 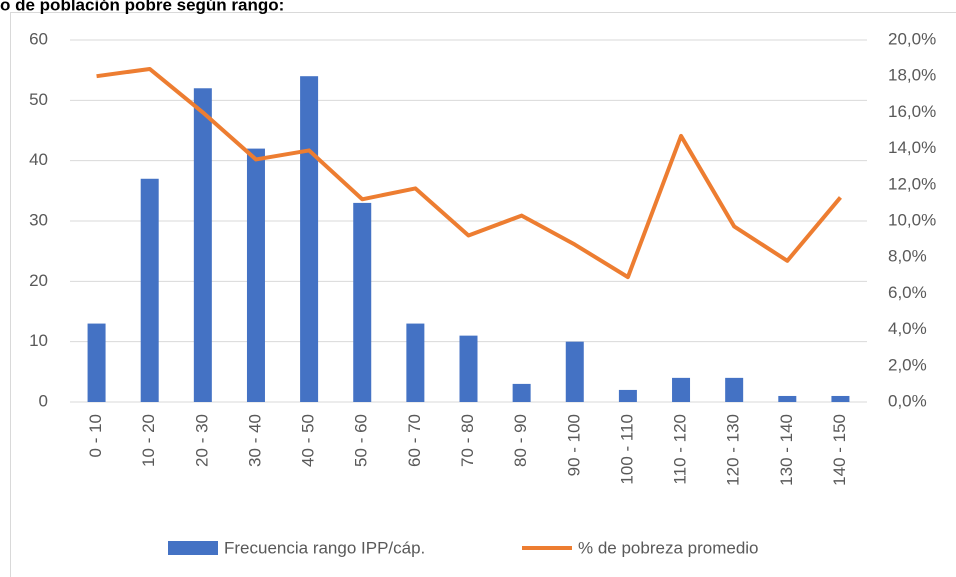 I want to click on x-tick-label: 70 - 80, so click(x=467, y=440).